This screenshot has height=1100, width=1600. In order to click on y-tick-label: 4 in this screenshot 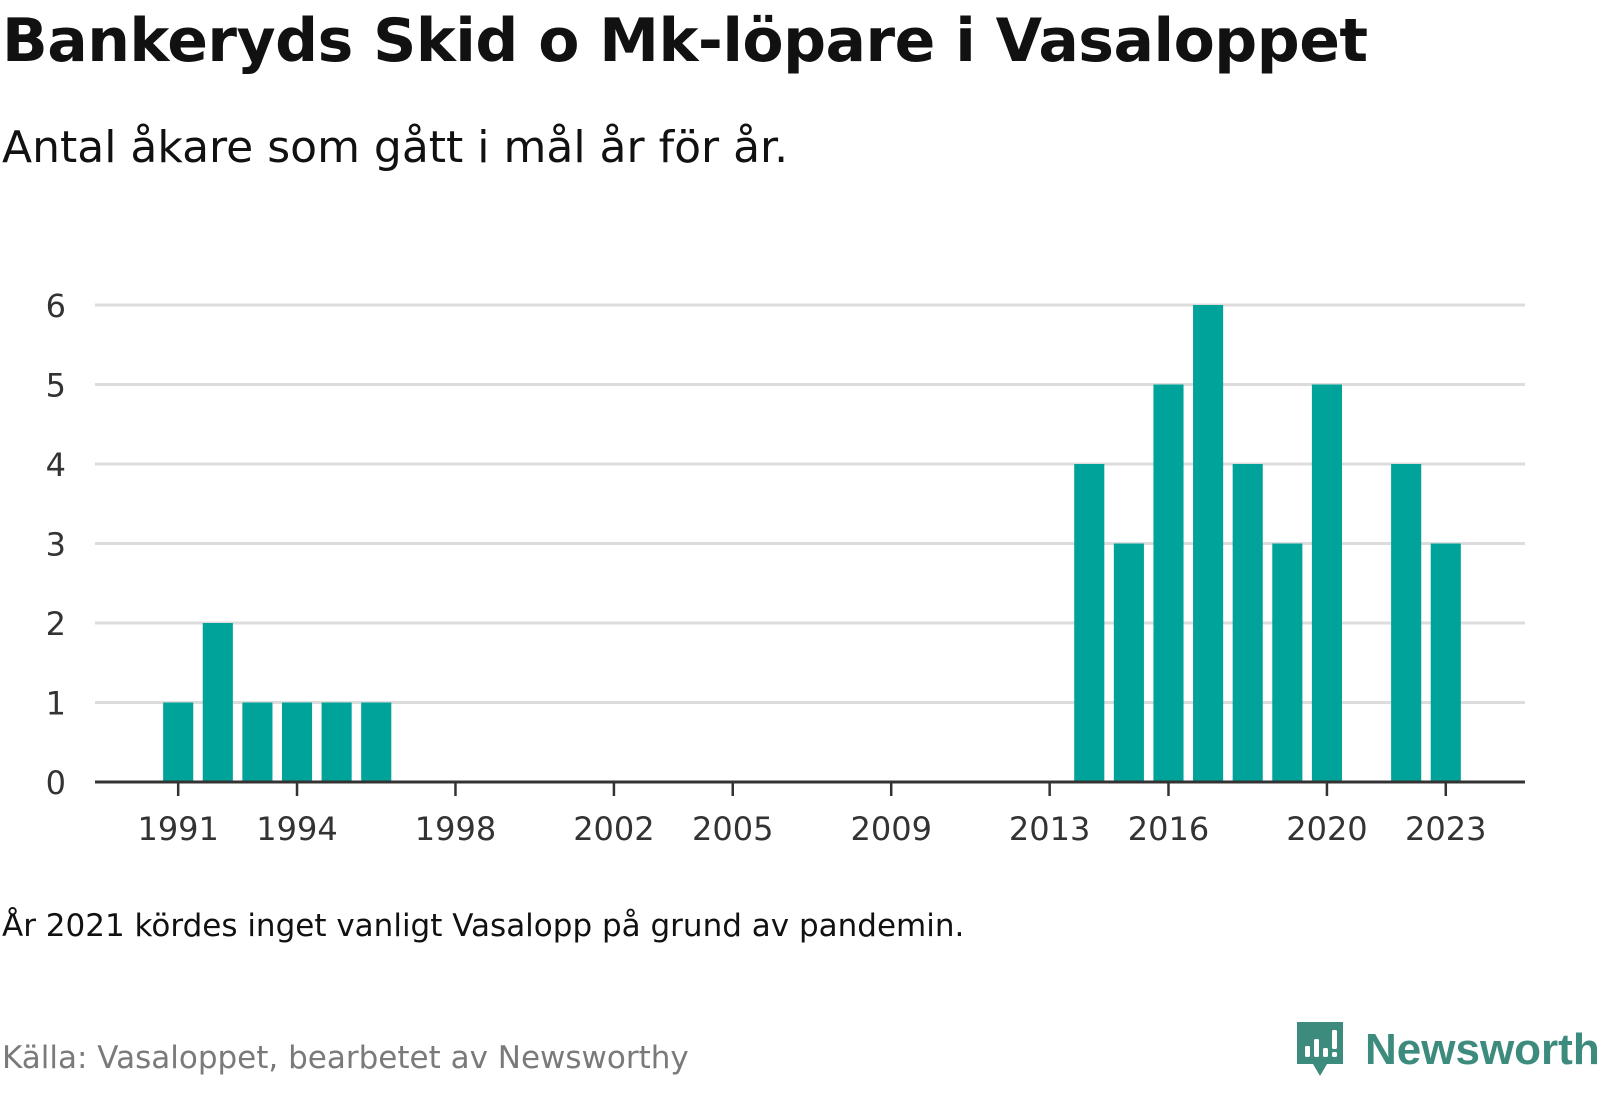, I will do `click(56, 465)`.